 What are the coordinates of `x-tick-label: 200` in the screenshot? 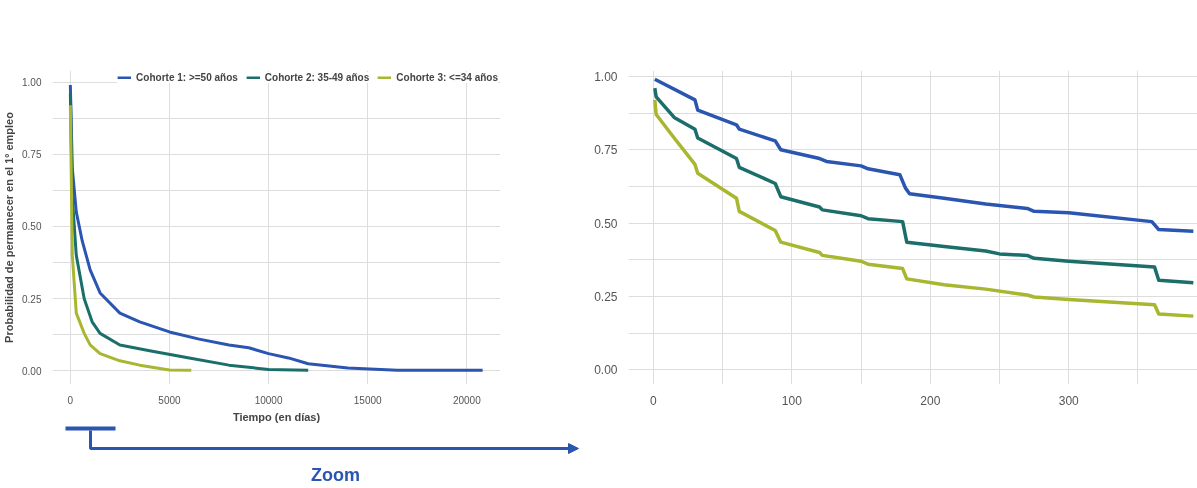 It's located at (930, 400).